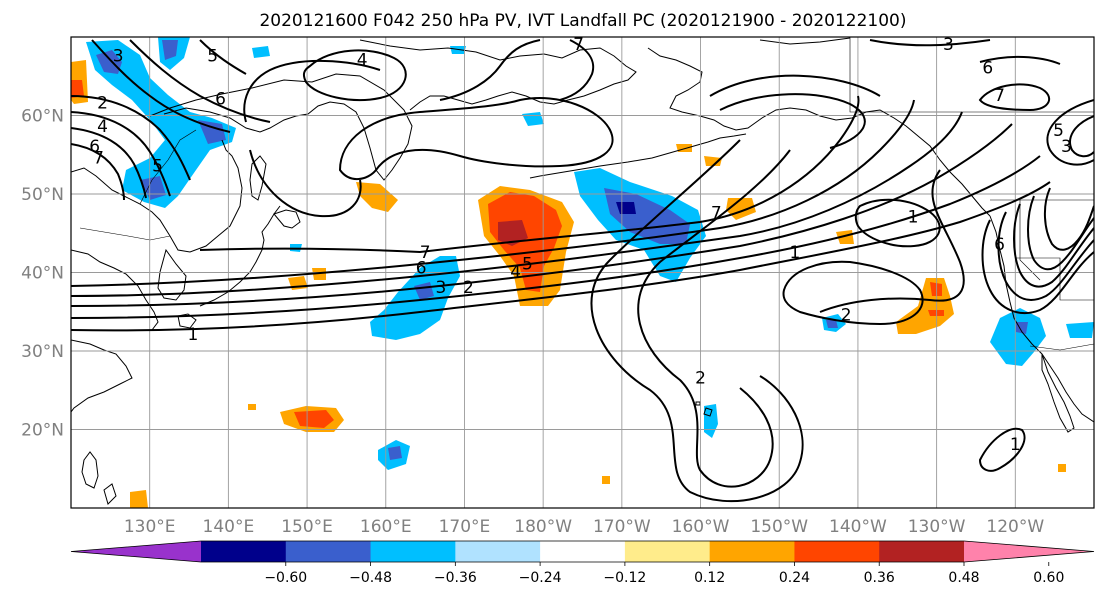 The height and width of the screenshot is (601, 1105). What do you see at coordinates (42, 352) in the screenshot?
I see `lat-tick-label: 30°N` at bounding box center [42, 352].